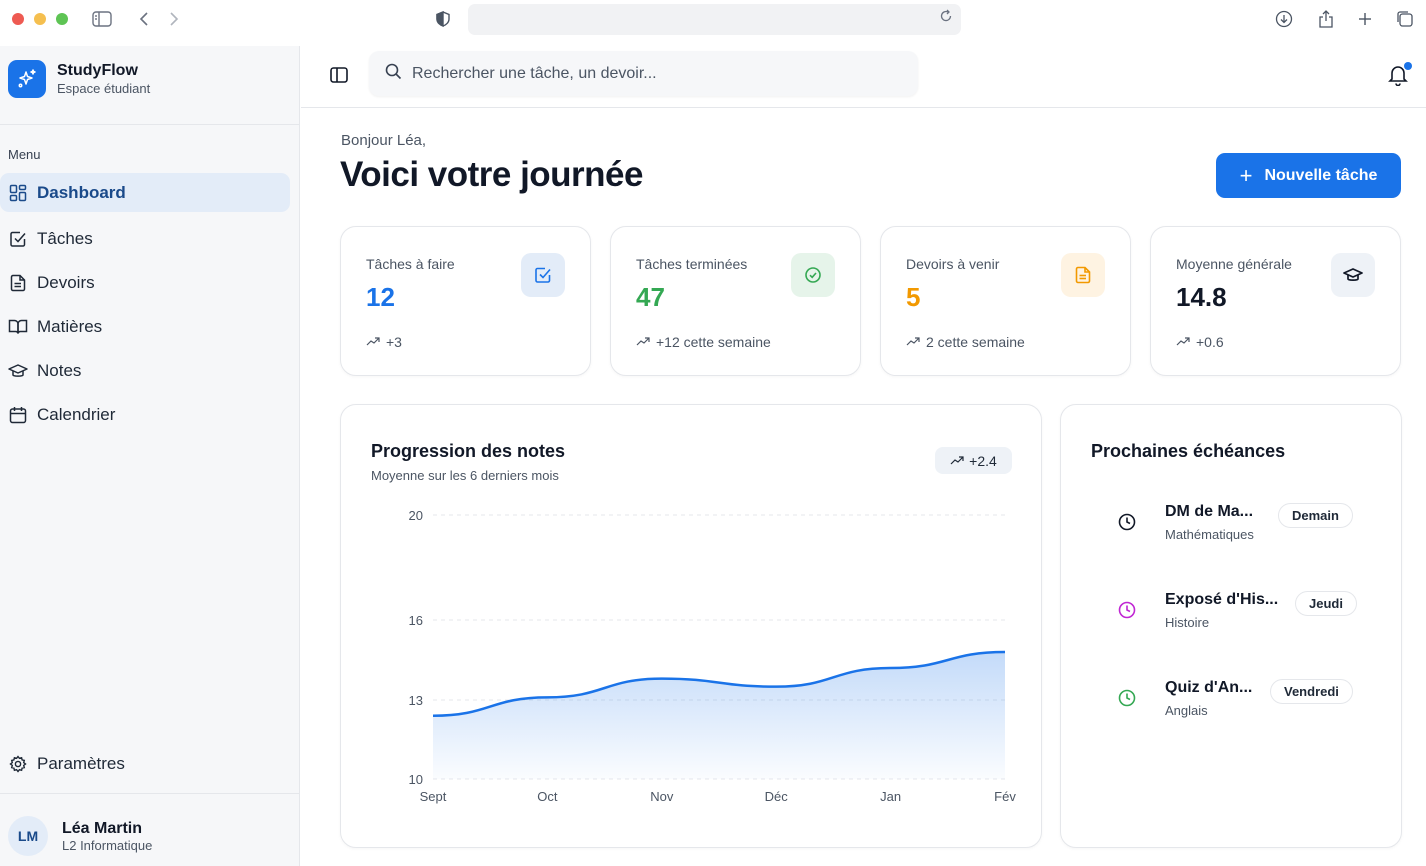 The image size is (1426, 866). What do you see at coordinates (983, 460) in the screenshot?
I see `chart-badge-text: +2.4` at bounding box center [983, 460].